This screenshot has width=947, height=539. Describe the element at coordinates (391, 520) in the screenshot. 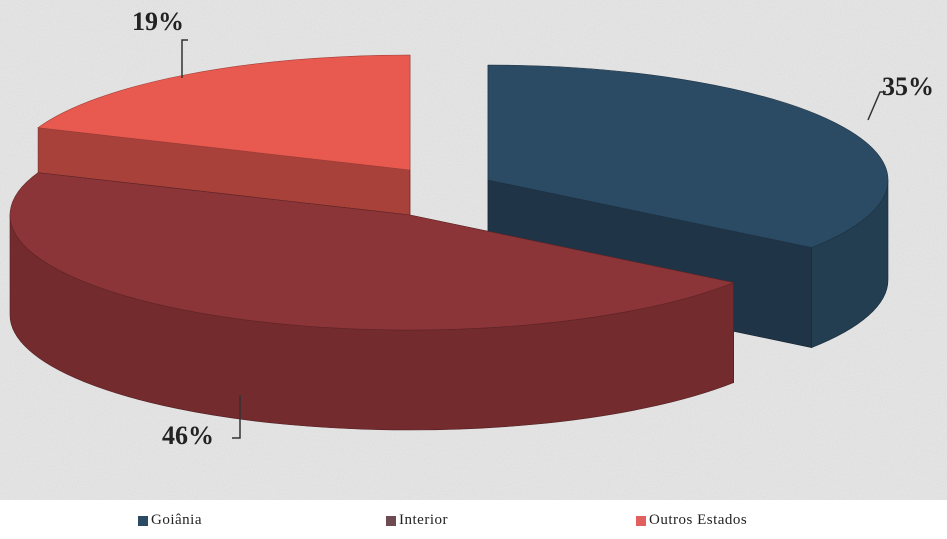

I see `legend-swatch-interior` at that location.